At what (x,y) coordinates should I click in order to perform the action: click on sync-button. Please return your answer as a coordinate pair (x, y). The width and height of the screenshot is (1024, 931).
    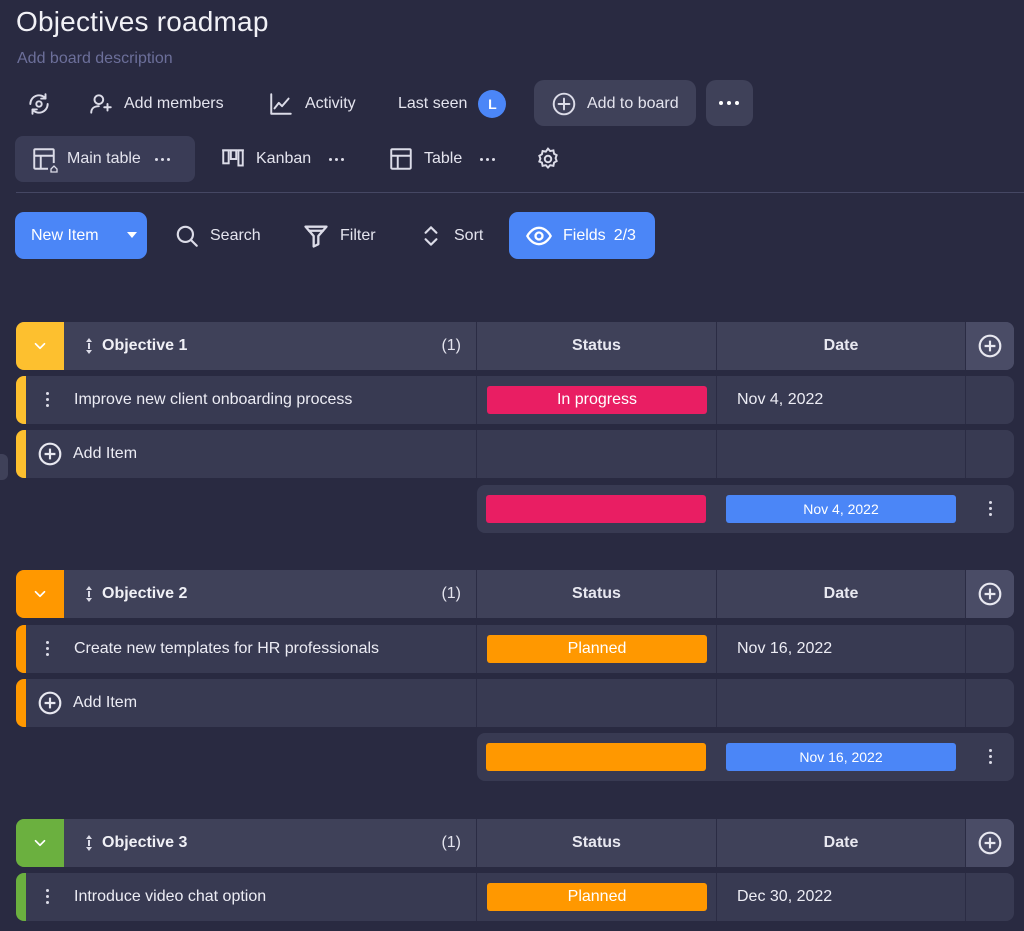
    Looking at the image, I should click on (39, 104).